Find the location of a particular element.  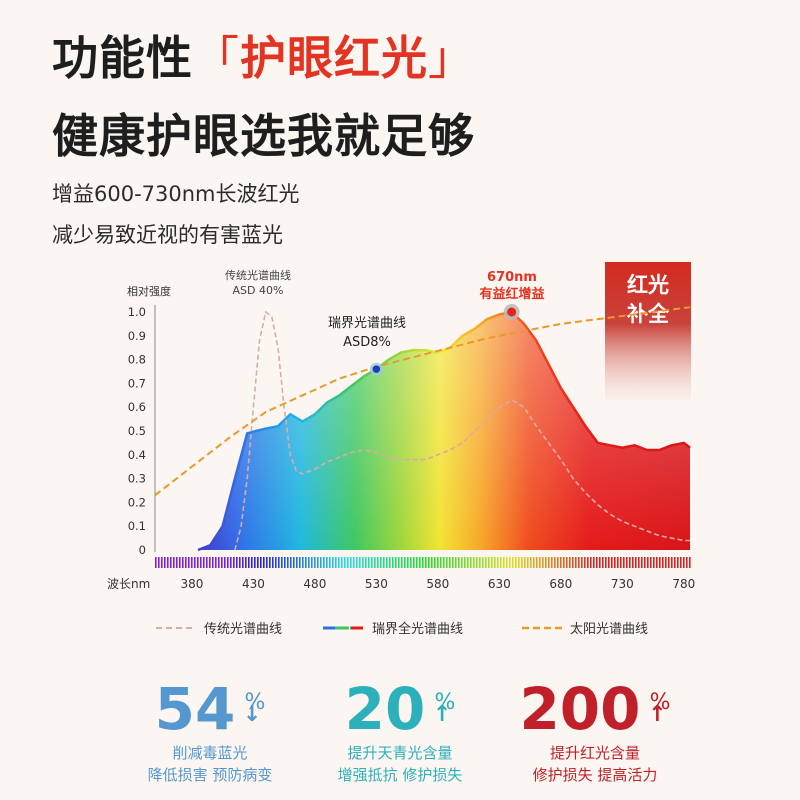

headline-line-1: 功能性「护眼红光」 is located at coordinates (263, 55).